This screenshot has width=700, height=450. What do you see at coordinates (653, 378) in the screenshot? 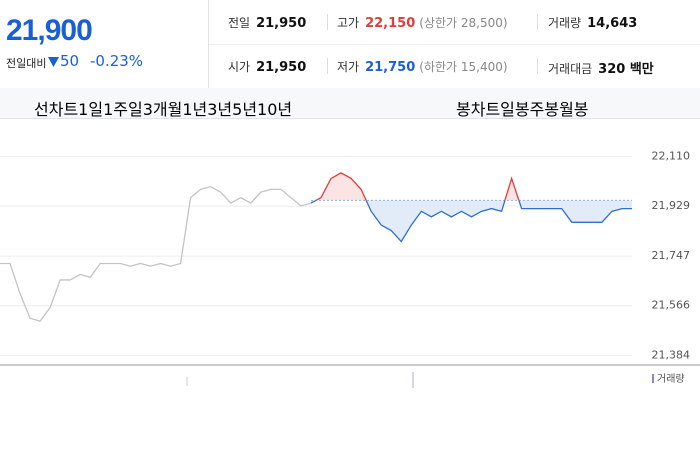
I see `volume-legend-icon` at bounding box center [653, 378].